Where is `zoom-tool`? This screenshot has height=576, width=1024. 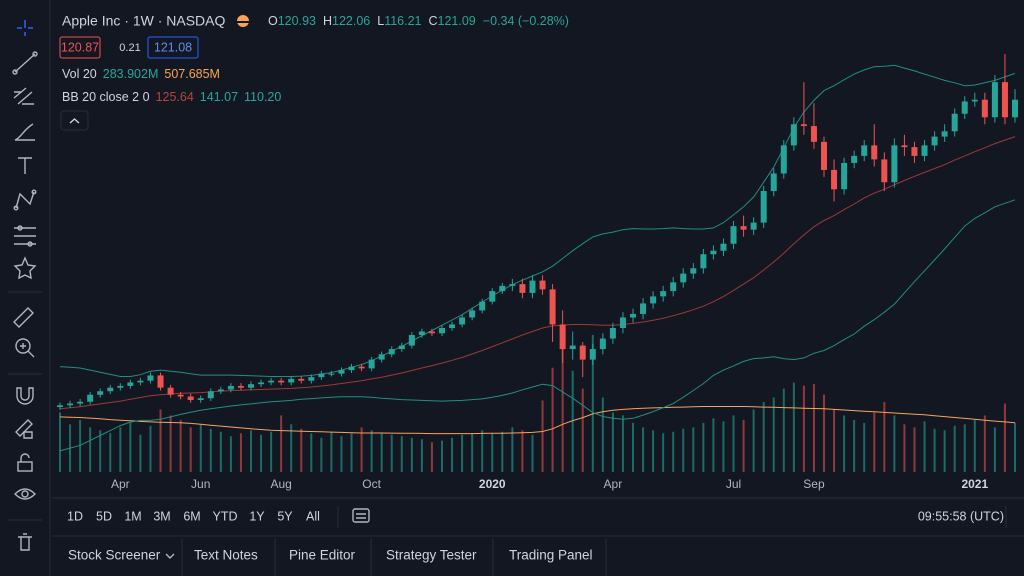 zoom-tool is located at coordinates (25, 348).